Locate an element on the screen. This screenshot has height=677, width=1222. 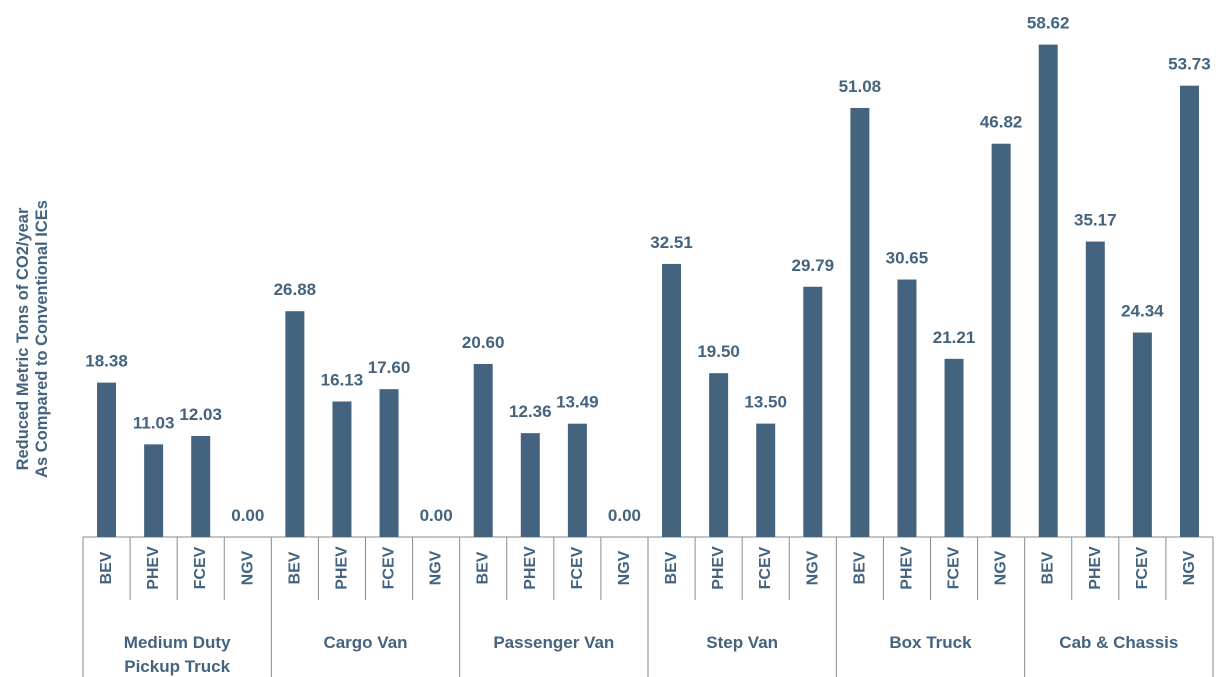
group-label: Passenger Van is located at coordinates (553, 642).